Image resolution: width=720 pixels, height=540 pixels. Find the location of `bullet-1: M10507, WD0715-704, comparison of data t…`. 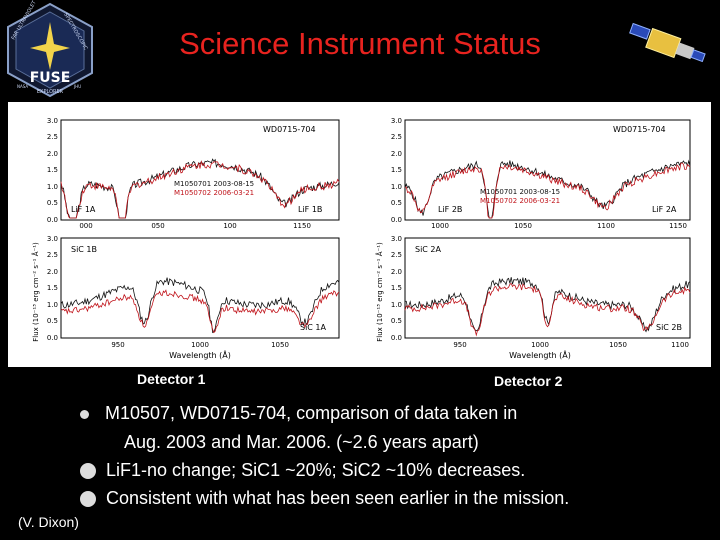

bullet-1: M10507, WD0715-704, comparison of data t… is located at coordinates (298, 413).